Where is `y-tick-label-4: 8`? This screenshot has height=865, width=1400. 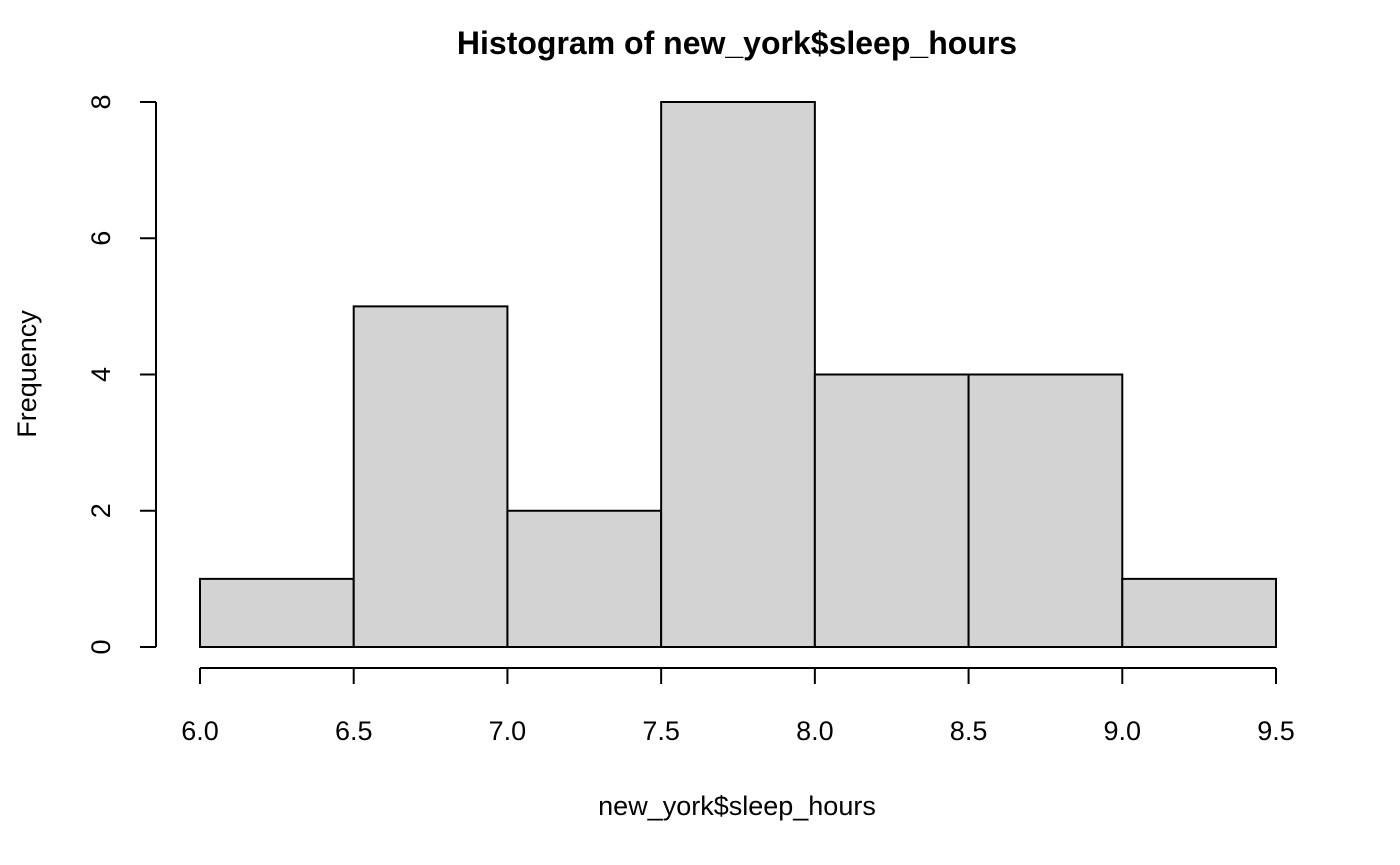
y-tick-label-4: 8 is located at coordinates (101, 101).